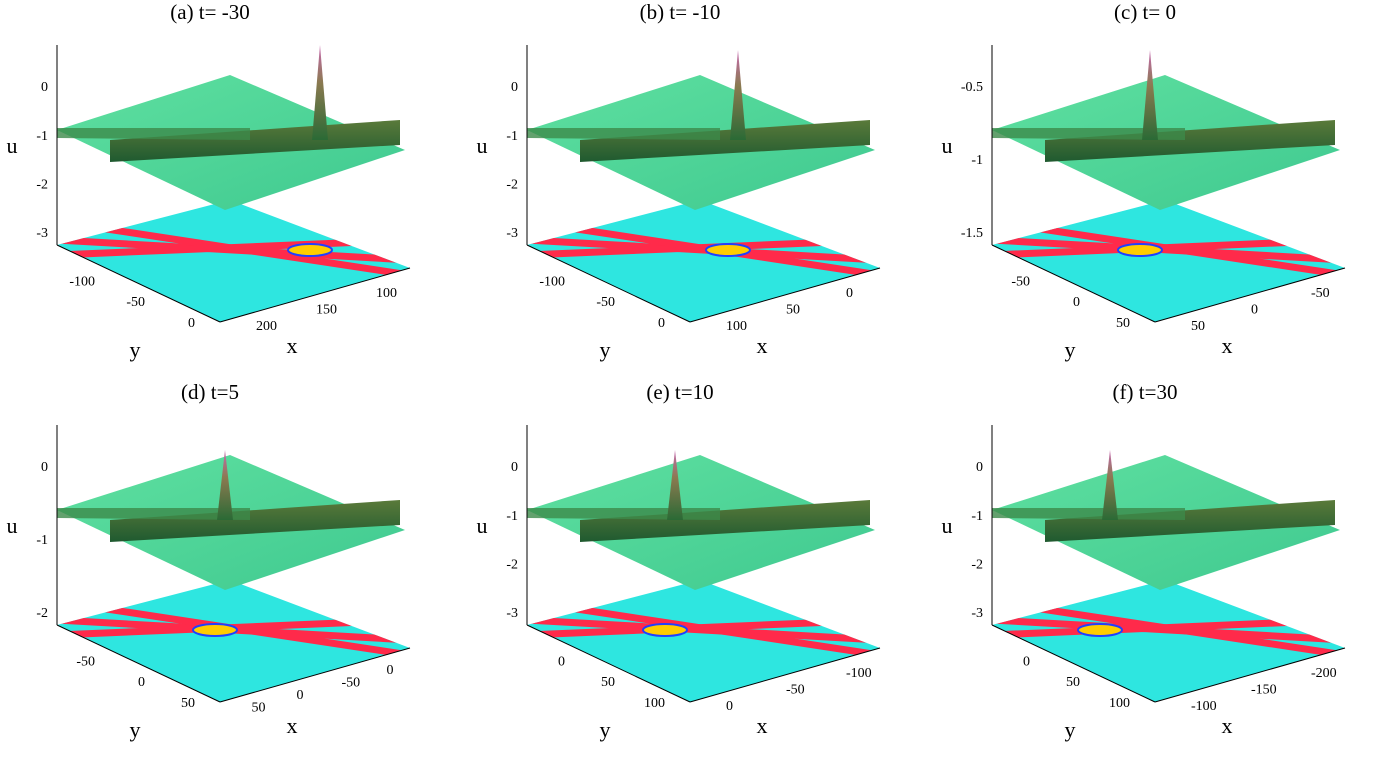  I want to click on panel-title: (c) t= 0, so click(1145, 12).